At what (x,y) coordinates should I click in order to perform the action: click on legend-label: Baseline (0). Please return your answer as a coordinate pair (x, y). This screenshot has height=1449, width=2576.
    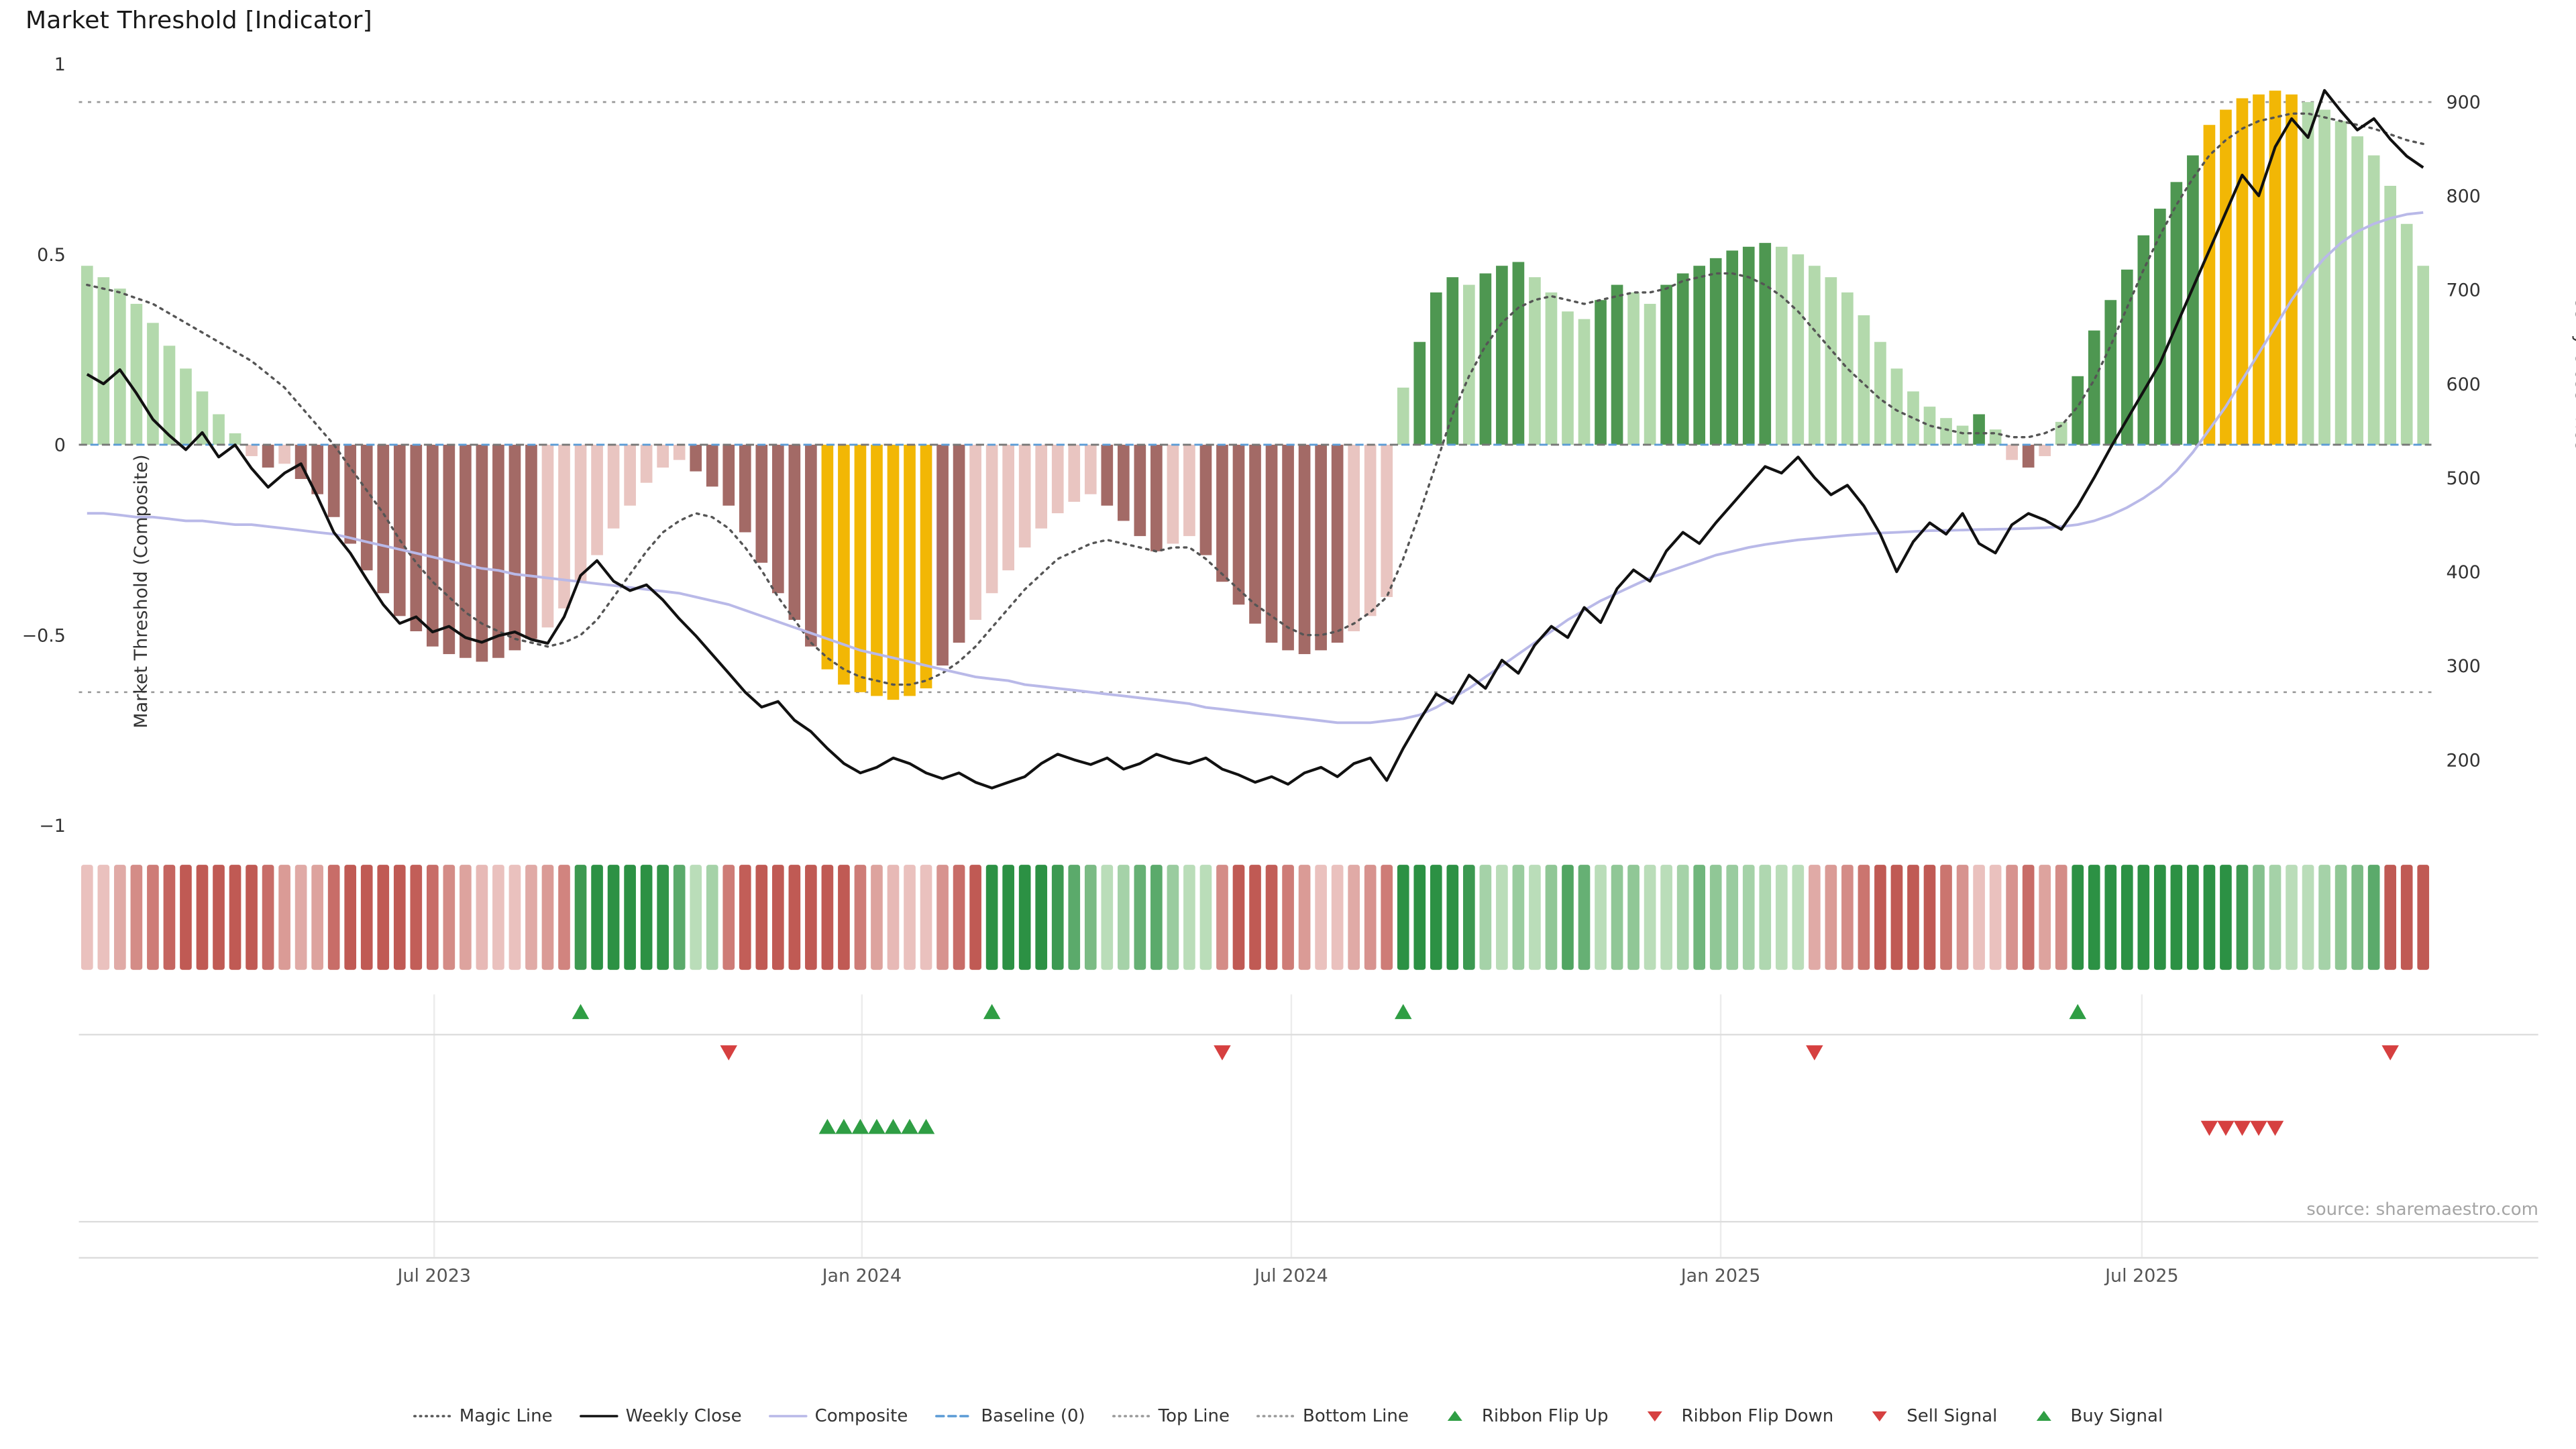
    Looking at the image, I should click on (1033, 1416).